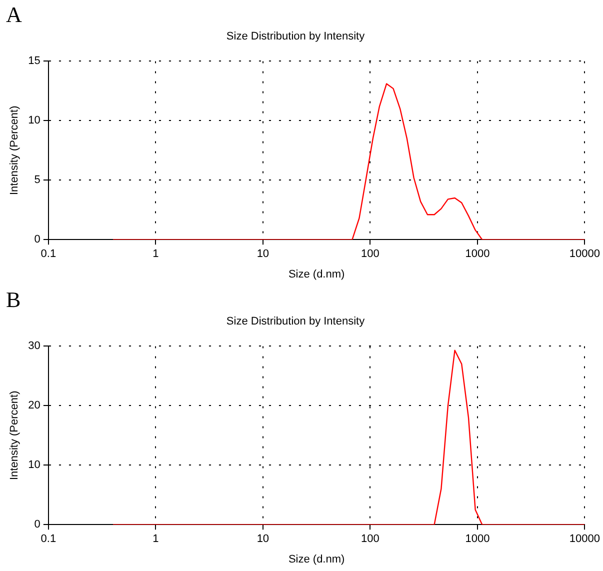 Image resolution: width=603 pixels, height=571 pixels. What do you see at coordinates (13, 300) in the screenshot?
I see `text: B` at bounding box center [13, 300].